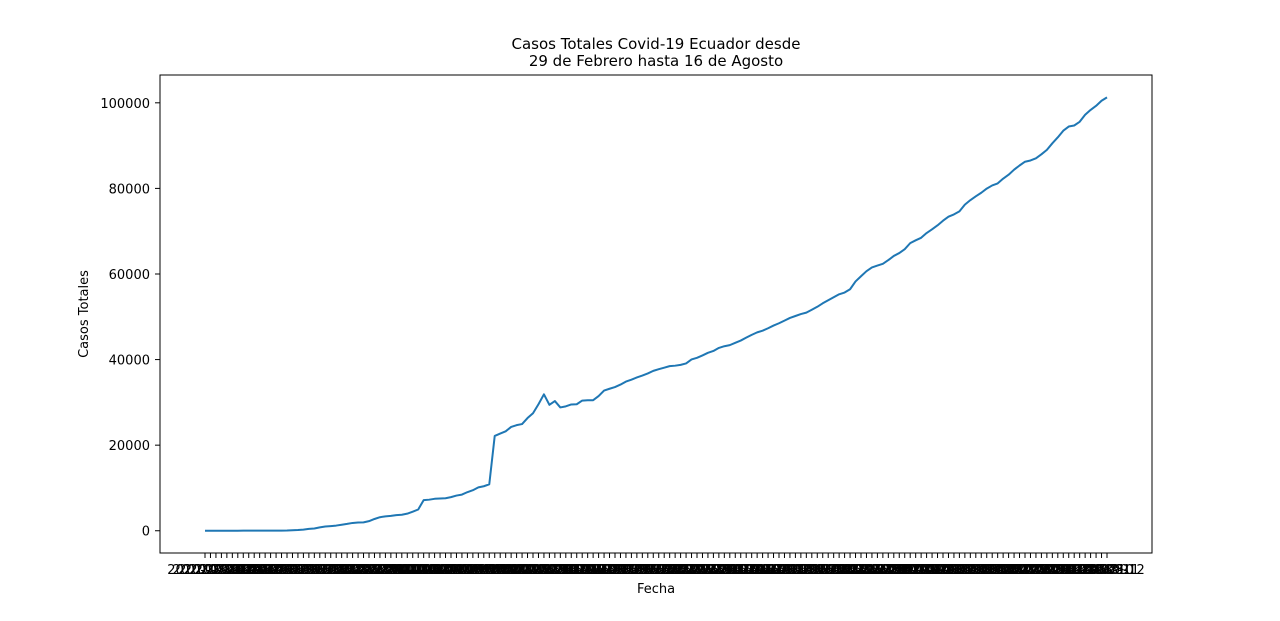 The image size is (1280, 621). What do you see at coordinates (725, 570) in the screenshot?
I see `x-tick-label: 2020-06-03` at bounding box center [725, 570].